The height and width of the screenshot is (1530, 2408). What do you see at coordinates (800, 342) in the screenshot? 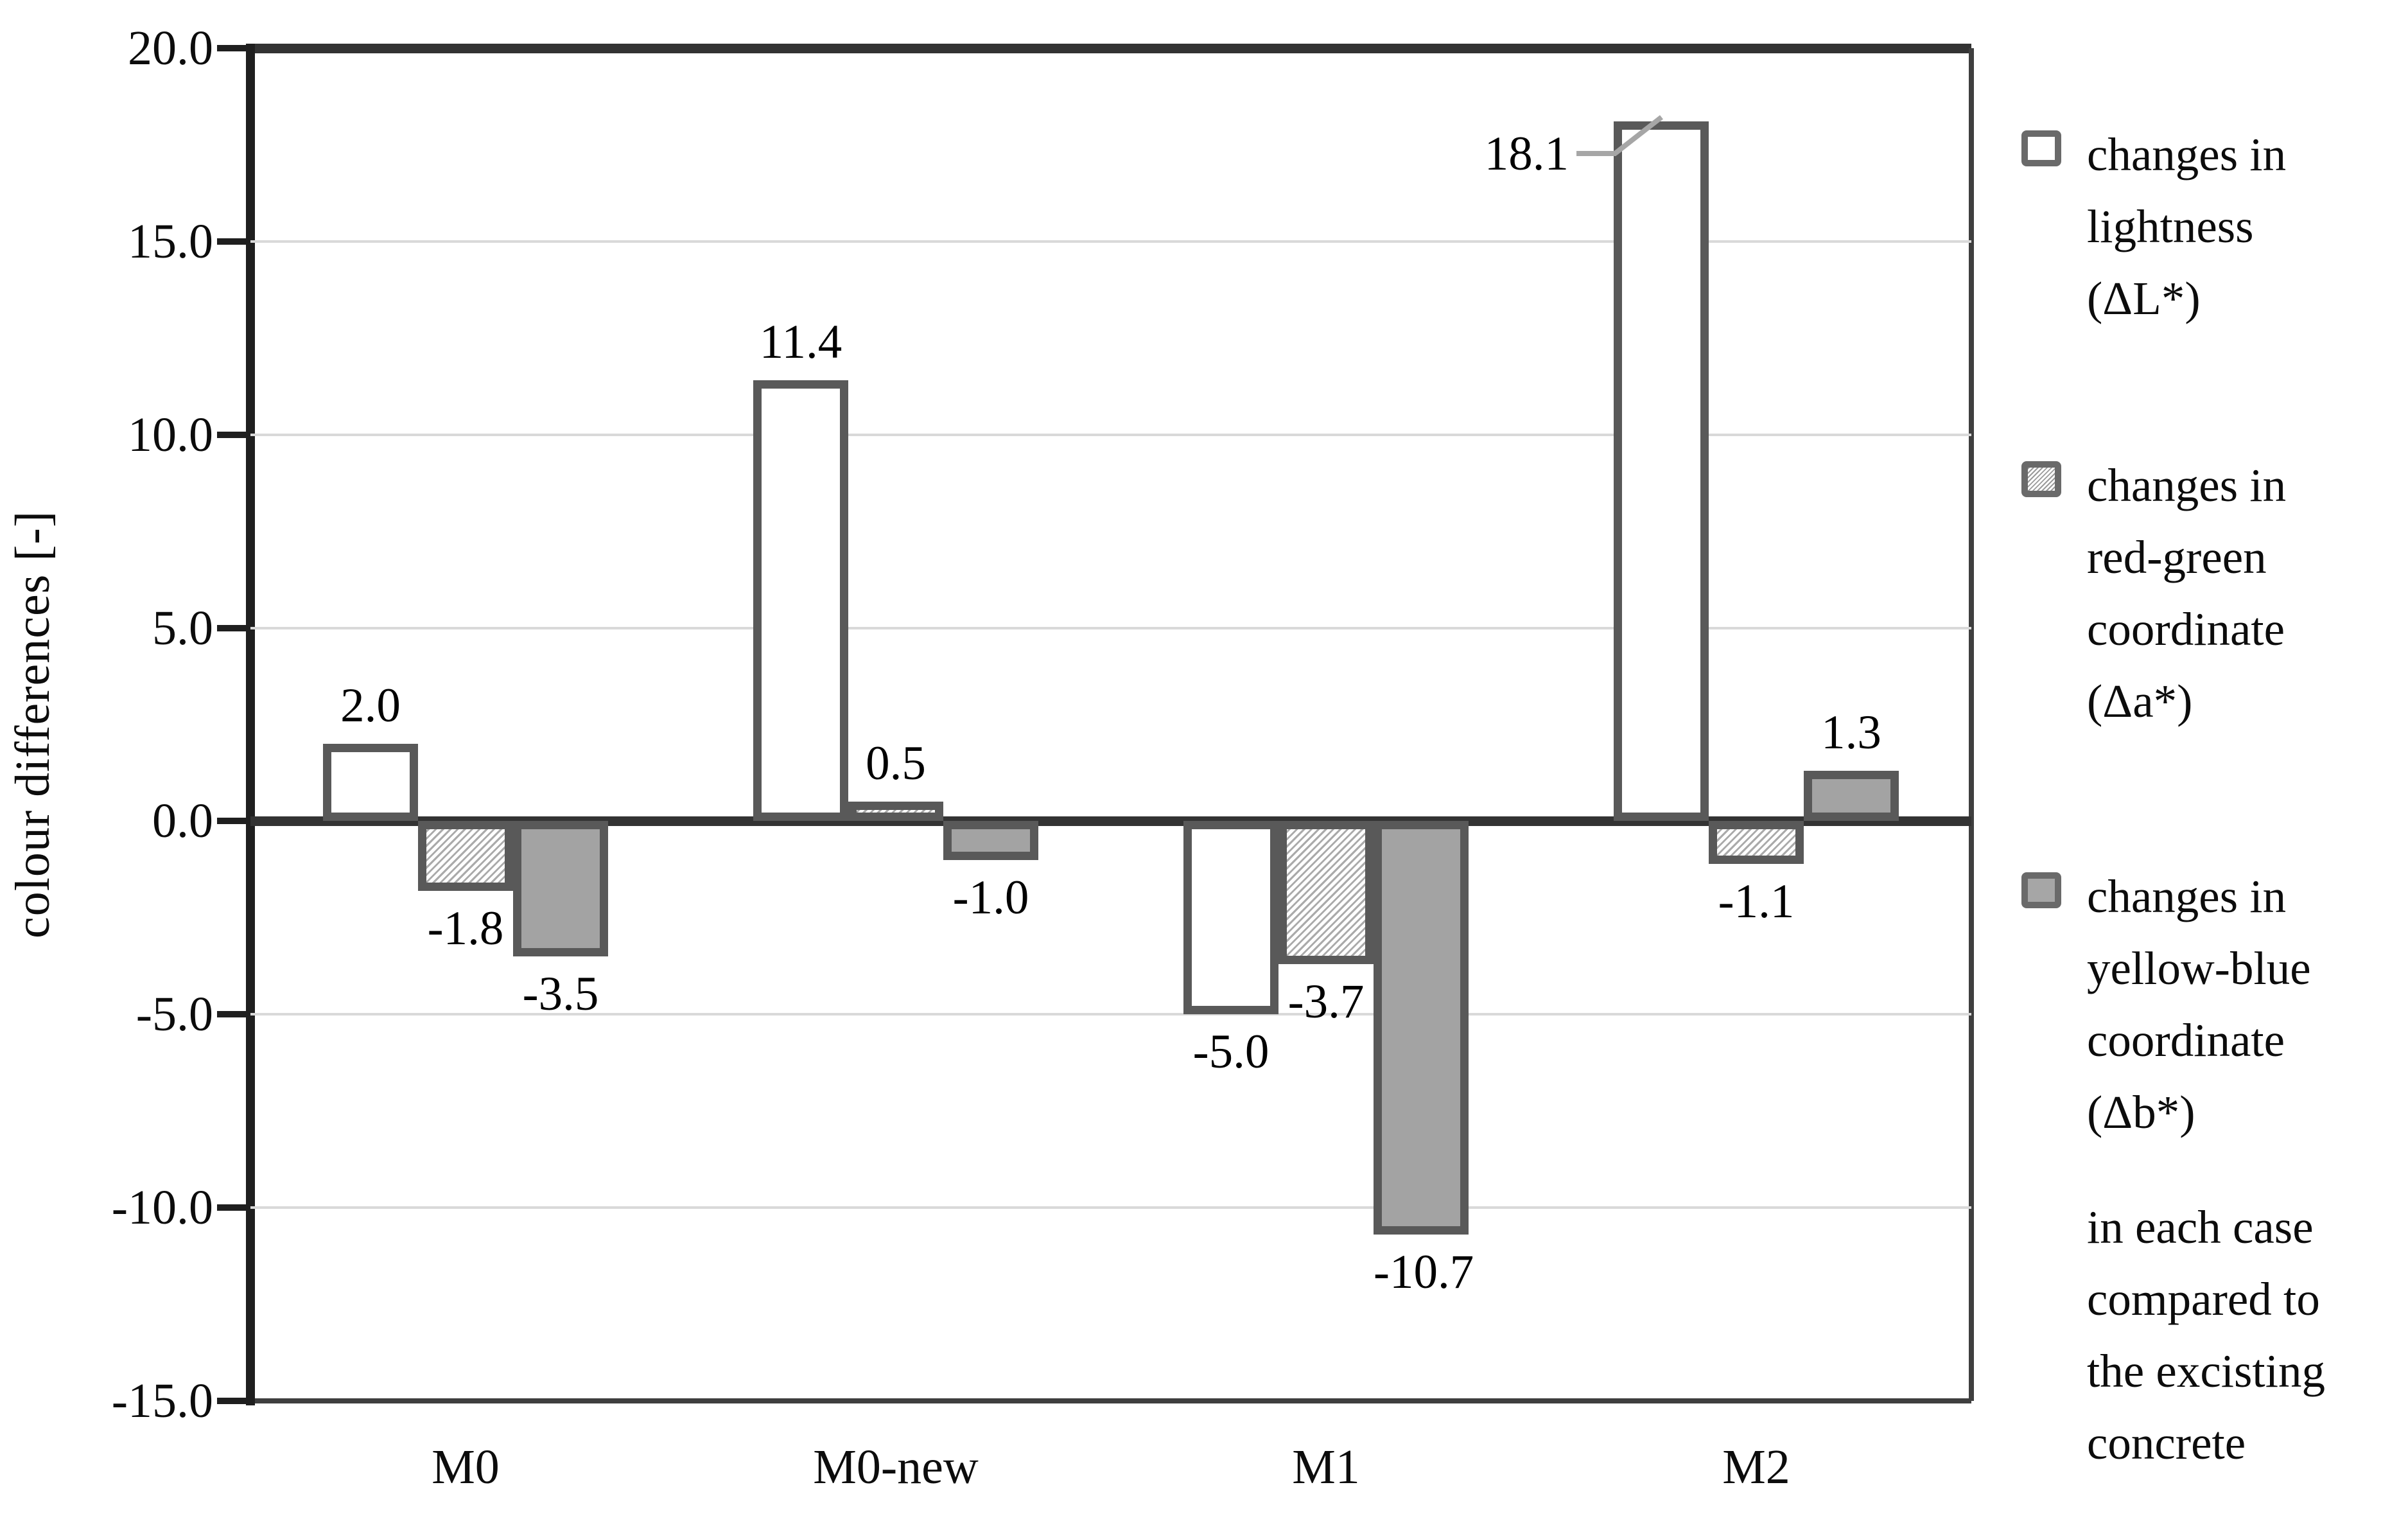
I see `data-label-M0-new-series0: 11.4` at bounding box center [800, 342].